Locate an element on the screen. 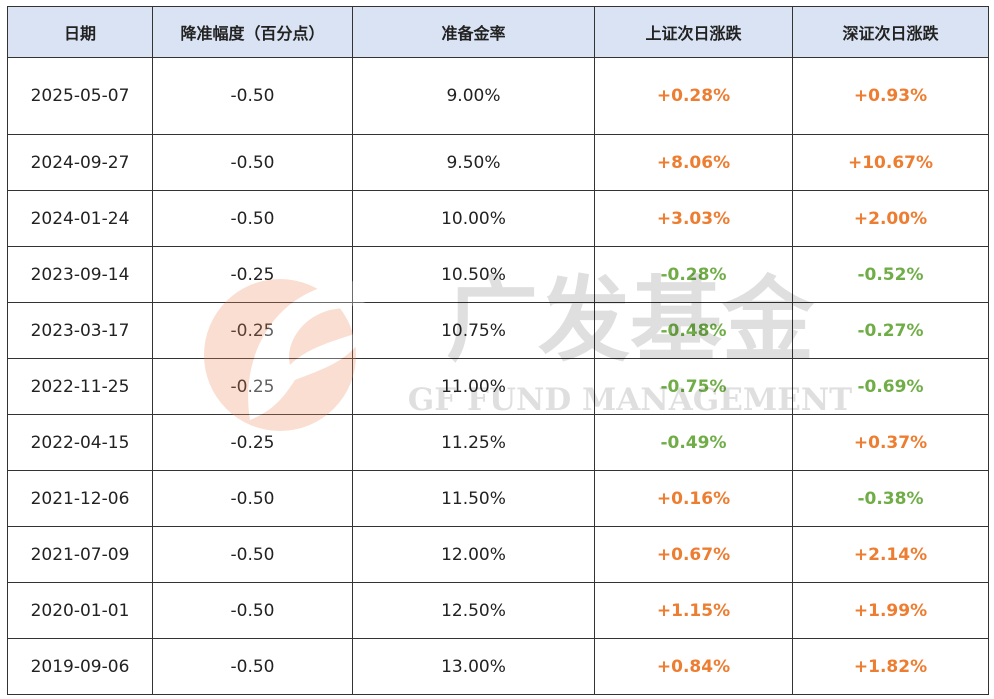 The image size is (994, 699). table-row: 2019-09-06 -0.50 13.00% +0.84% +1.82% is located at coordinates (498, 666).